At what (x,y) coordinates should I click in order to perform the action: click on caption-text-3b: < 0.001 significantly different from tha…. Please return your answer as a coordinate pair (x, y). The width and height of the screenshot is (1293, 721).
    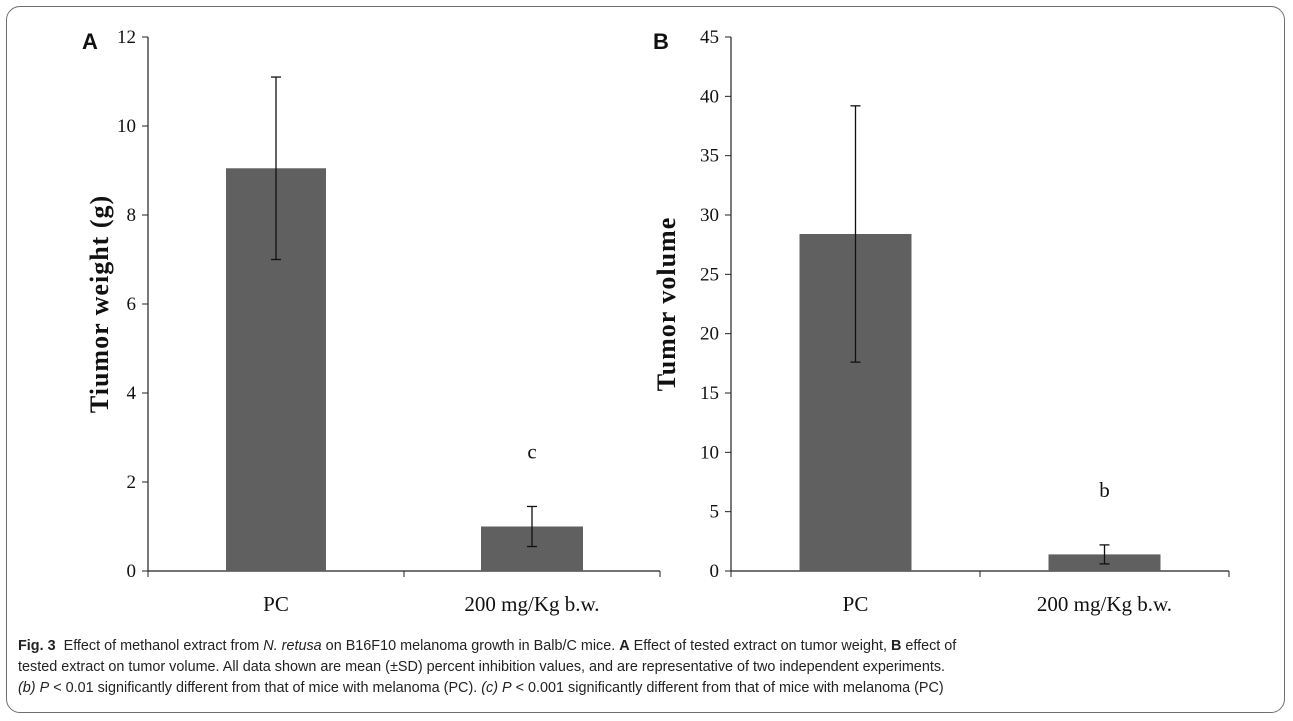
    Looking at the image, I should click on (727, 688).